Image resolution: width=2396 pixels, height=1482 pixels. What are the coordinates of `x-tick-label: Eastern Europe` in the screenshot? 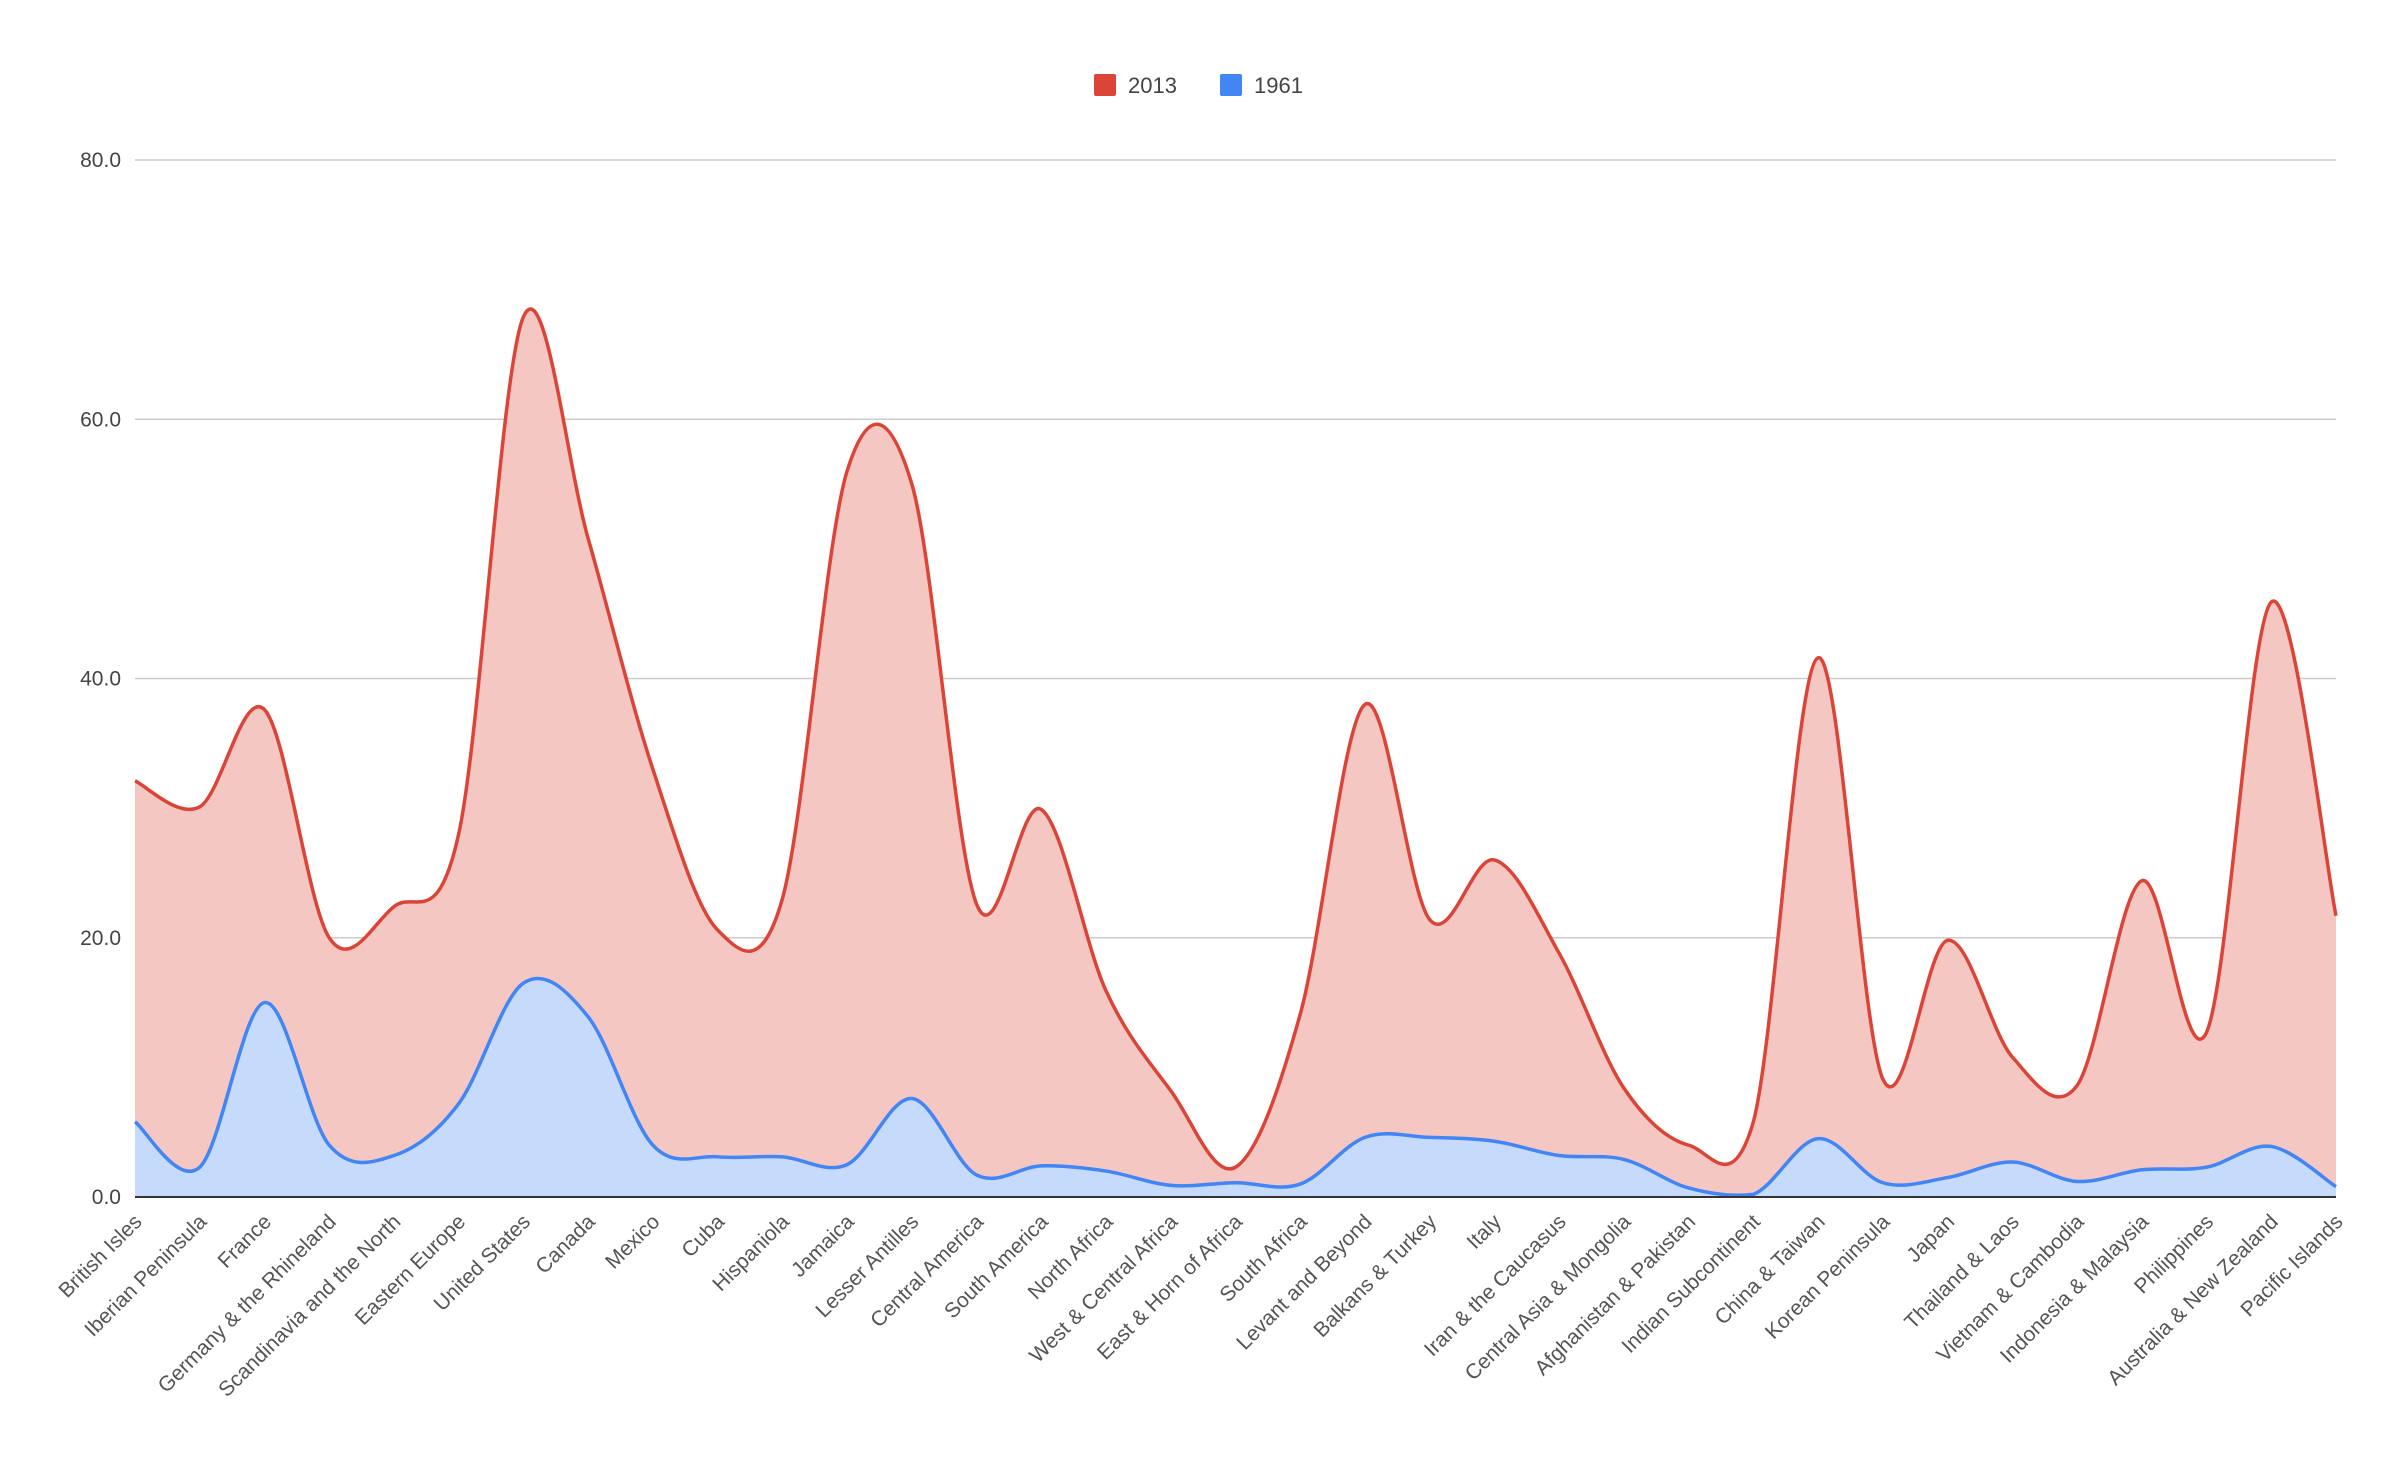 It's located at (410, 1269).